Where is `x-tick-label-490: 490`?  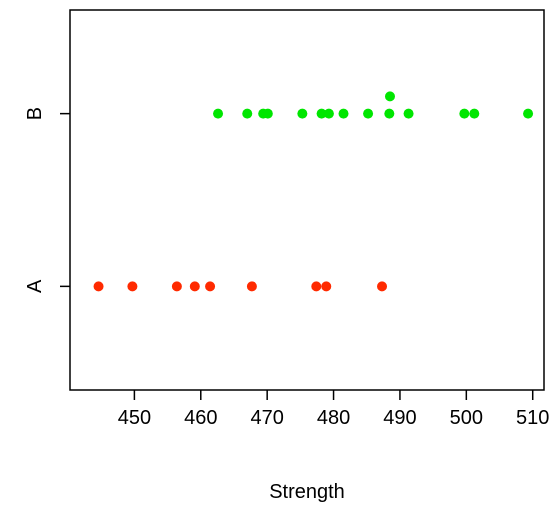 x-tick-label-490: 490 is located at coordinates (399, 418).